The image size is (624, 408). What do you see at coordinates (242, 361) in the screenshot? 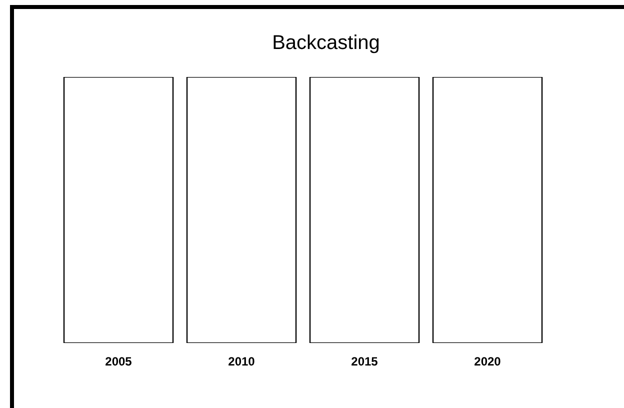
I see `x-tick-label: 2010` at bounding box center [242, 361].